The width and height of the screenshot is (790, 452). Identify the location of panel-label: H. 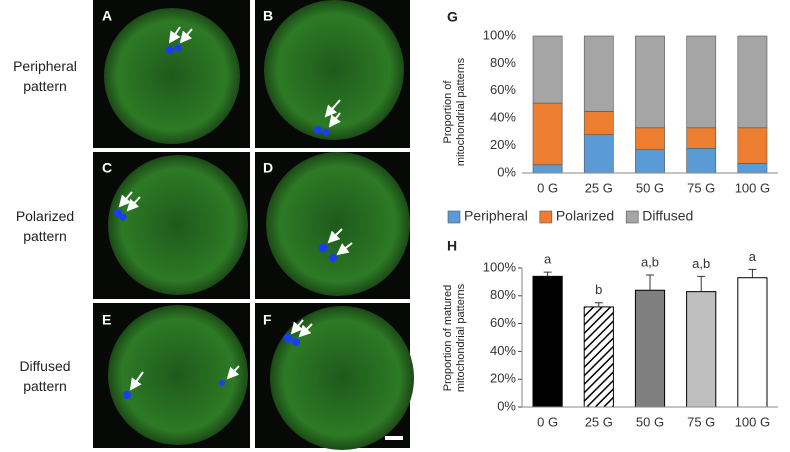
(452, 246).